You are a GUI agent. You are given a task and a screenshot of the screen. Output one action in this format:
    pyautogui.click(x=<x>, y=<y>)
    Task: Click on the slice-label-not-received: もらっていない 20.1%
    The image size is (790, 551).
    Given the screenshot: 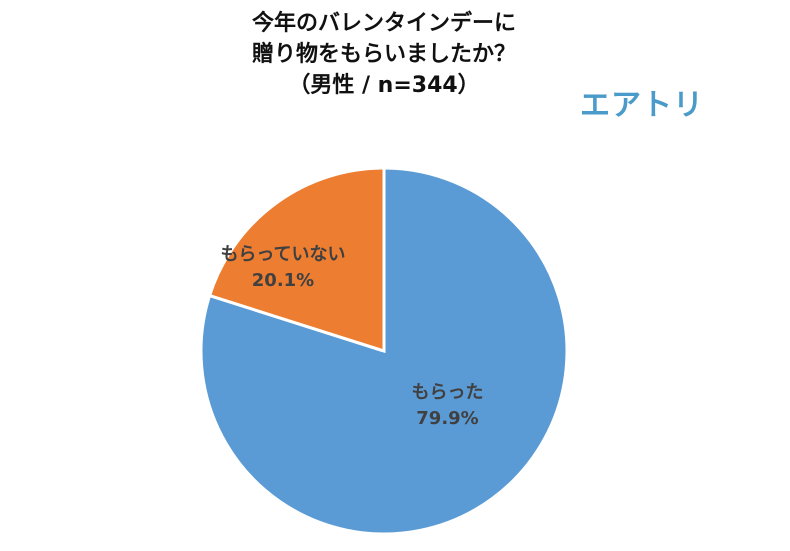 What is the action you would take?
    pyautogui.click(x=283, y=268)
    